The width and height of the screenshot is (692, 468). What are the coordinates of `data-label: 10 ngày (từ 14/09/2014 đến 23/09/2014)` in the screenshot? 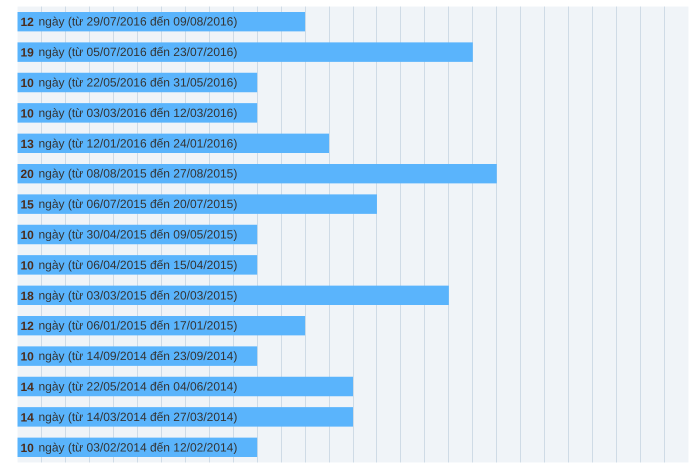 It's located at (129, 356).